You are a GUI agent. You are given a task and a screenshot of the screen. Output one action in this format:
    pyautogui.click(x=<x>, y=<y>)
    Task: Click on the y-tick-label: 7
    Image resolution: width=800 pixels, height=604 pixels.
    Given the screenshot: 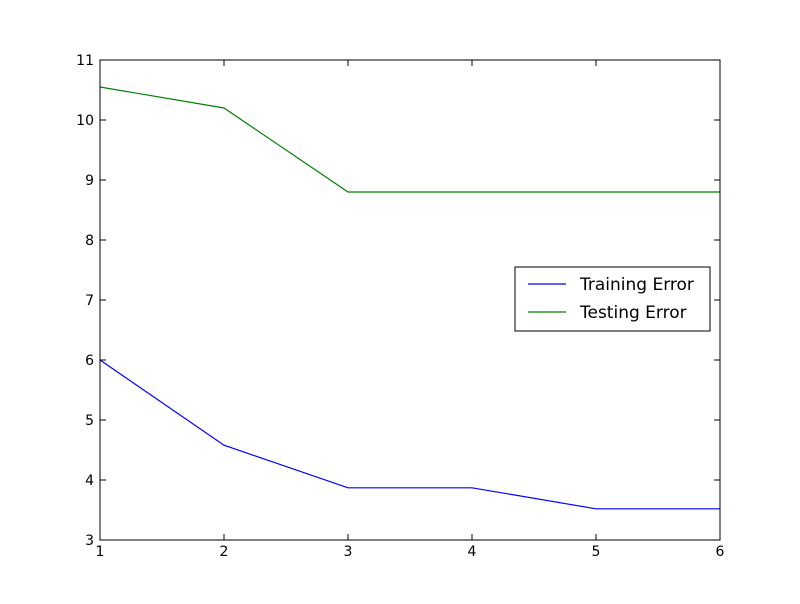 What is the action you would take?
    pyautogui.click(x=89, y=301)
    